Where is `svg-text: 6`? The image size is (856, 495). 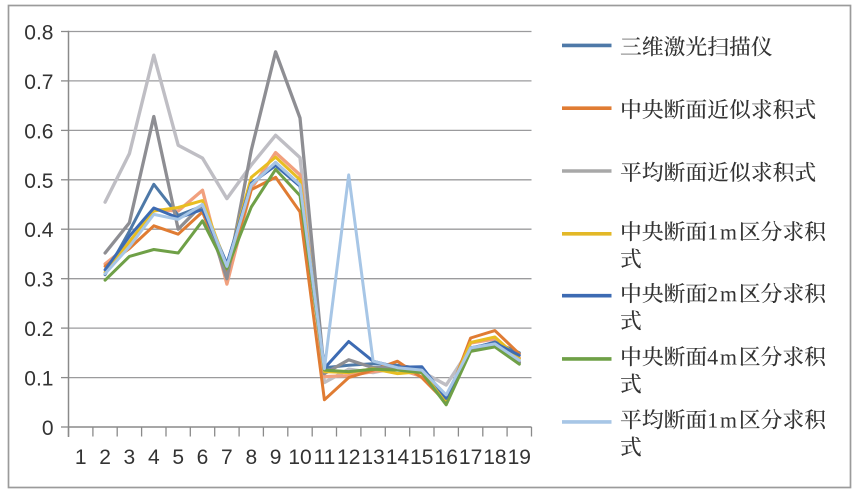 svg-text: 6 is located at coordinates (203, 457).